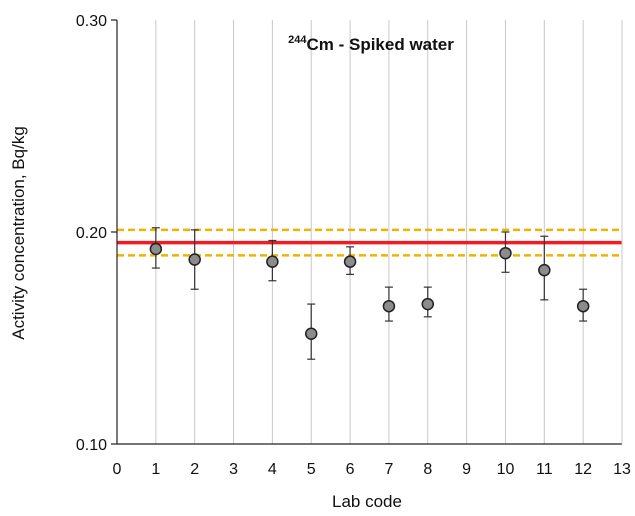  I want to click on y-axis-title: Activity concentration, Bq/kg, so click(18, 233).